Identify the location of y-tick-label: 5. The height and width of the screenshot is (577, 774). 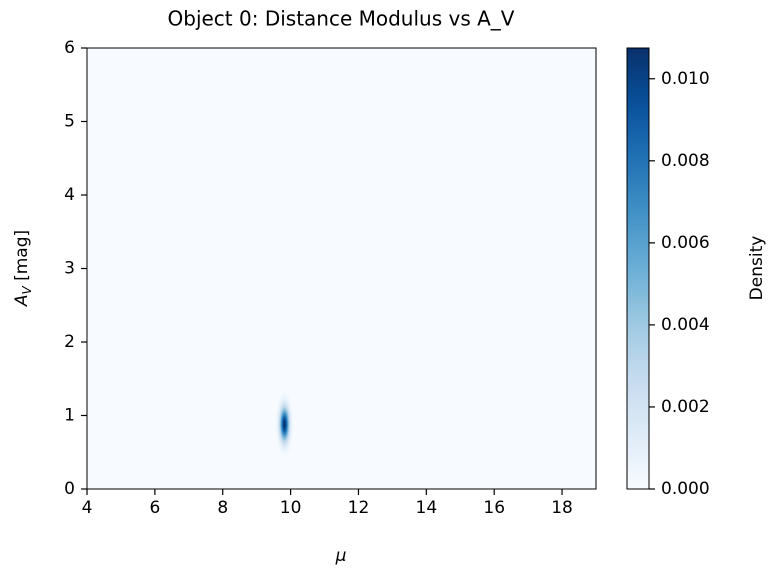
(69, 122).